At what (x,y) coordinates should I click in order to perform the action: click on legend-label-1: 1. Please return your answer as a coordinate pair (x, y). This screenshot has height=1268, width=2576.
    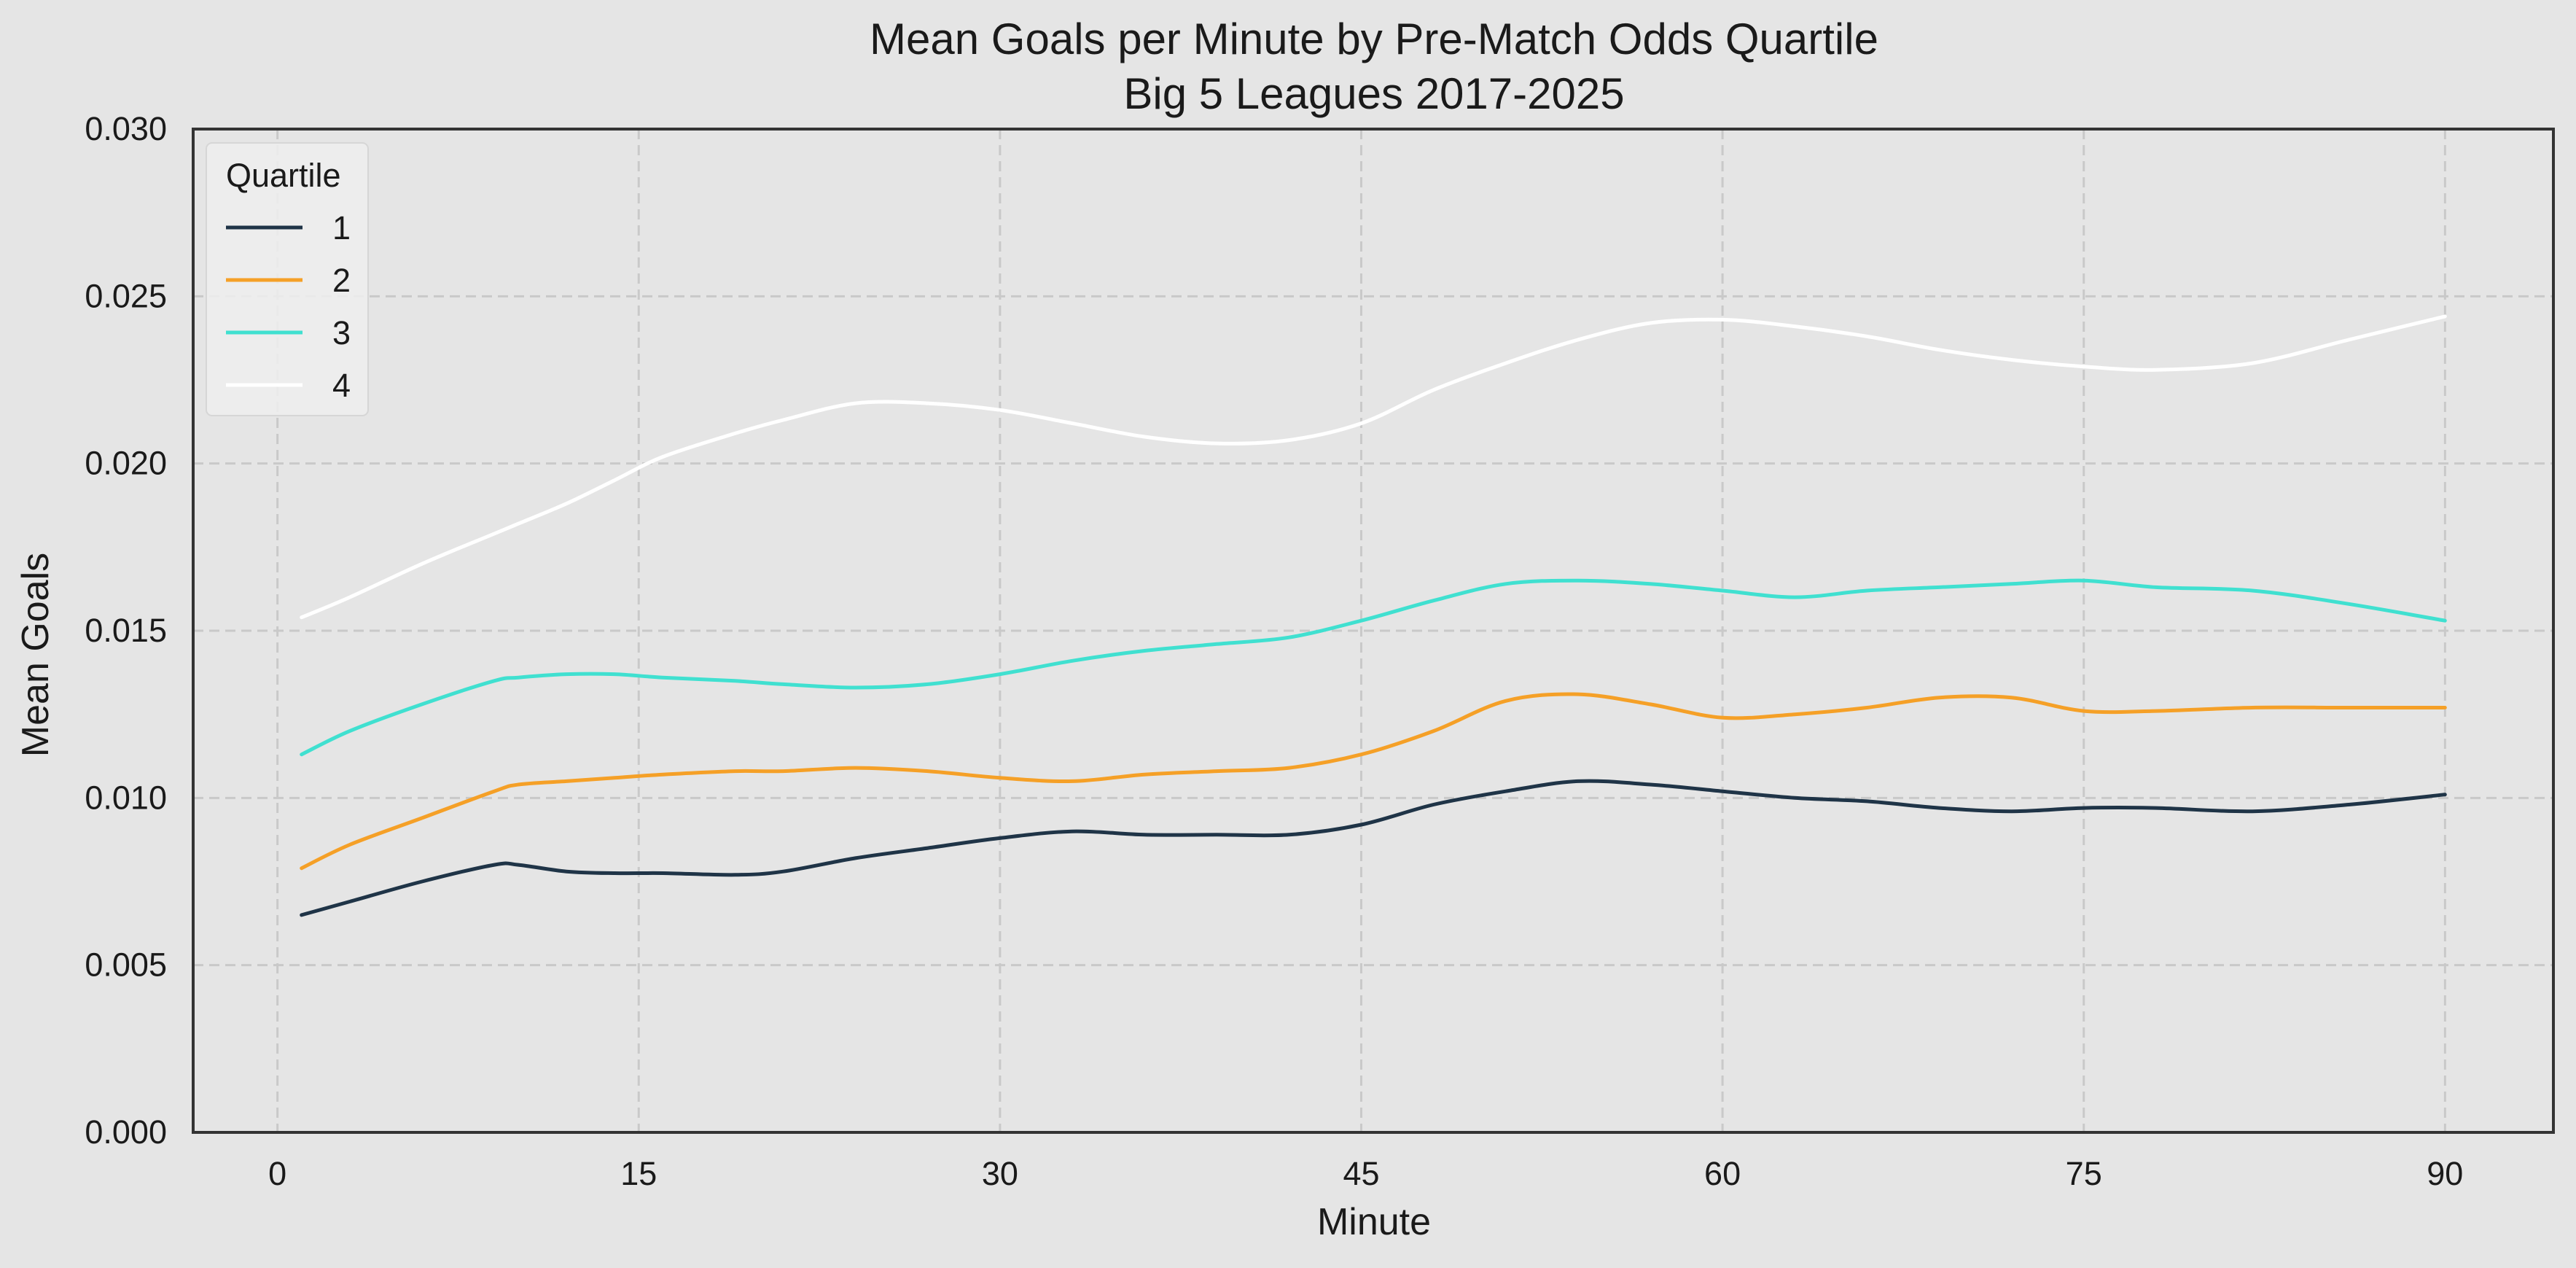
    Looking at the image, I should click on (341, 227).